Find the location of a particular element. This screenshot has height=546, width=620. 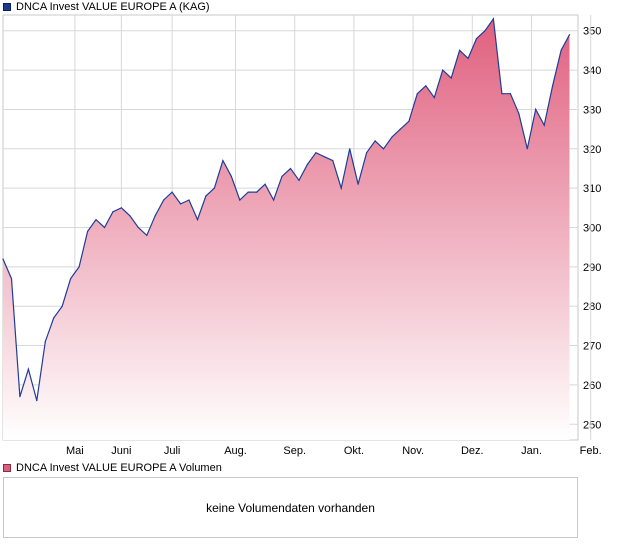

volume-title: DNCA Invest VALUE EUROPE A Volumen is located at coordinates (119, 468).